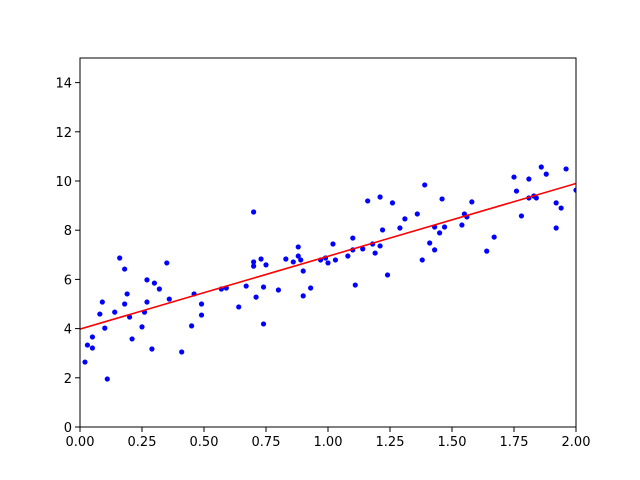 The height and width of the screenshot is (480, 640). Describe the element at coordinates (63, 84) in the screenshot. I see `y-tick-label: 14` at that location.